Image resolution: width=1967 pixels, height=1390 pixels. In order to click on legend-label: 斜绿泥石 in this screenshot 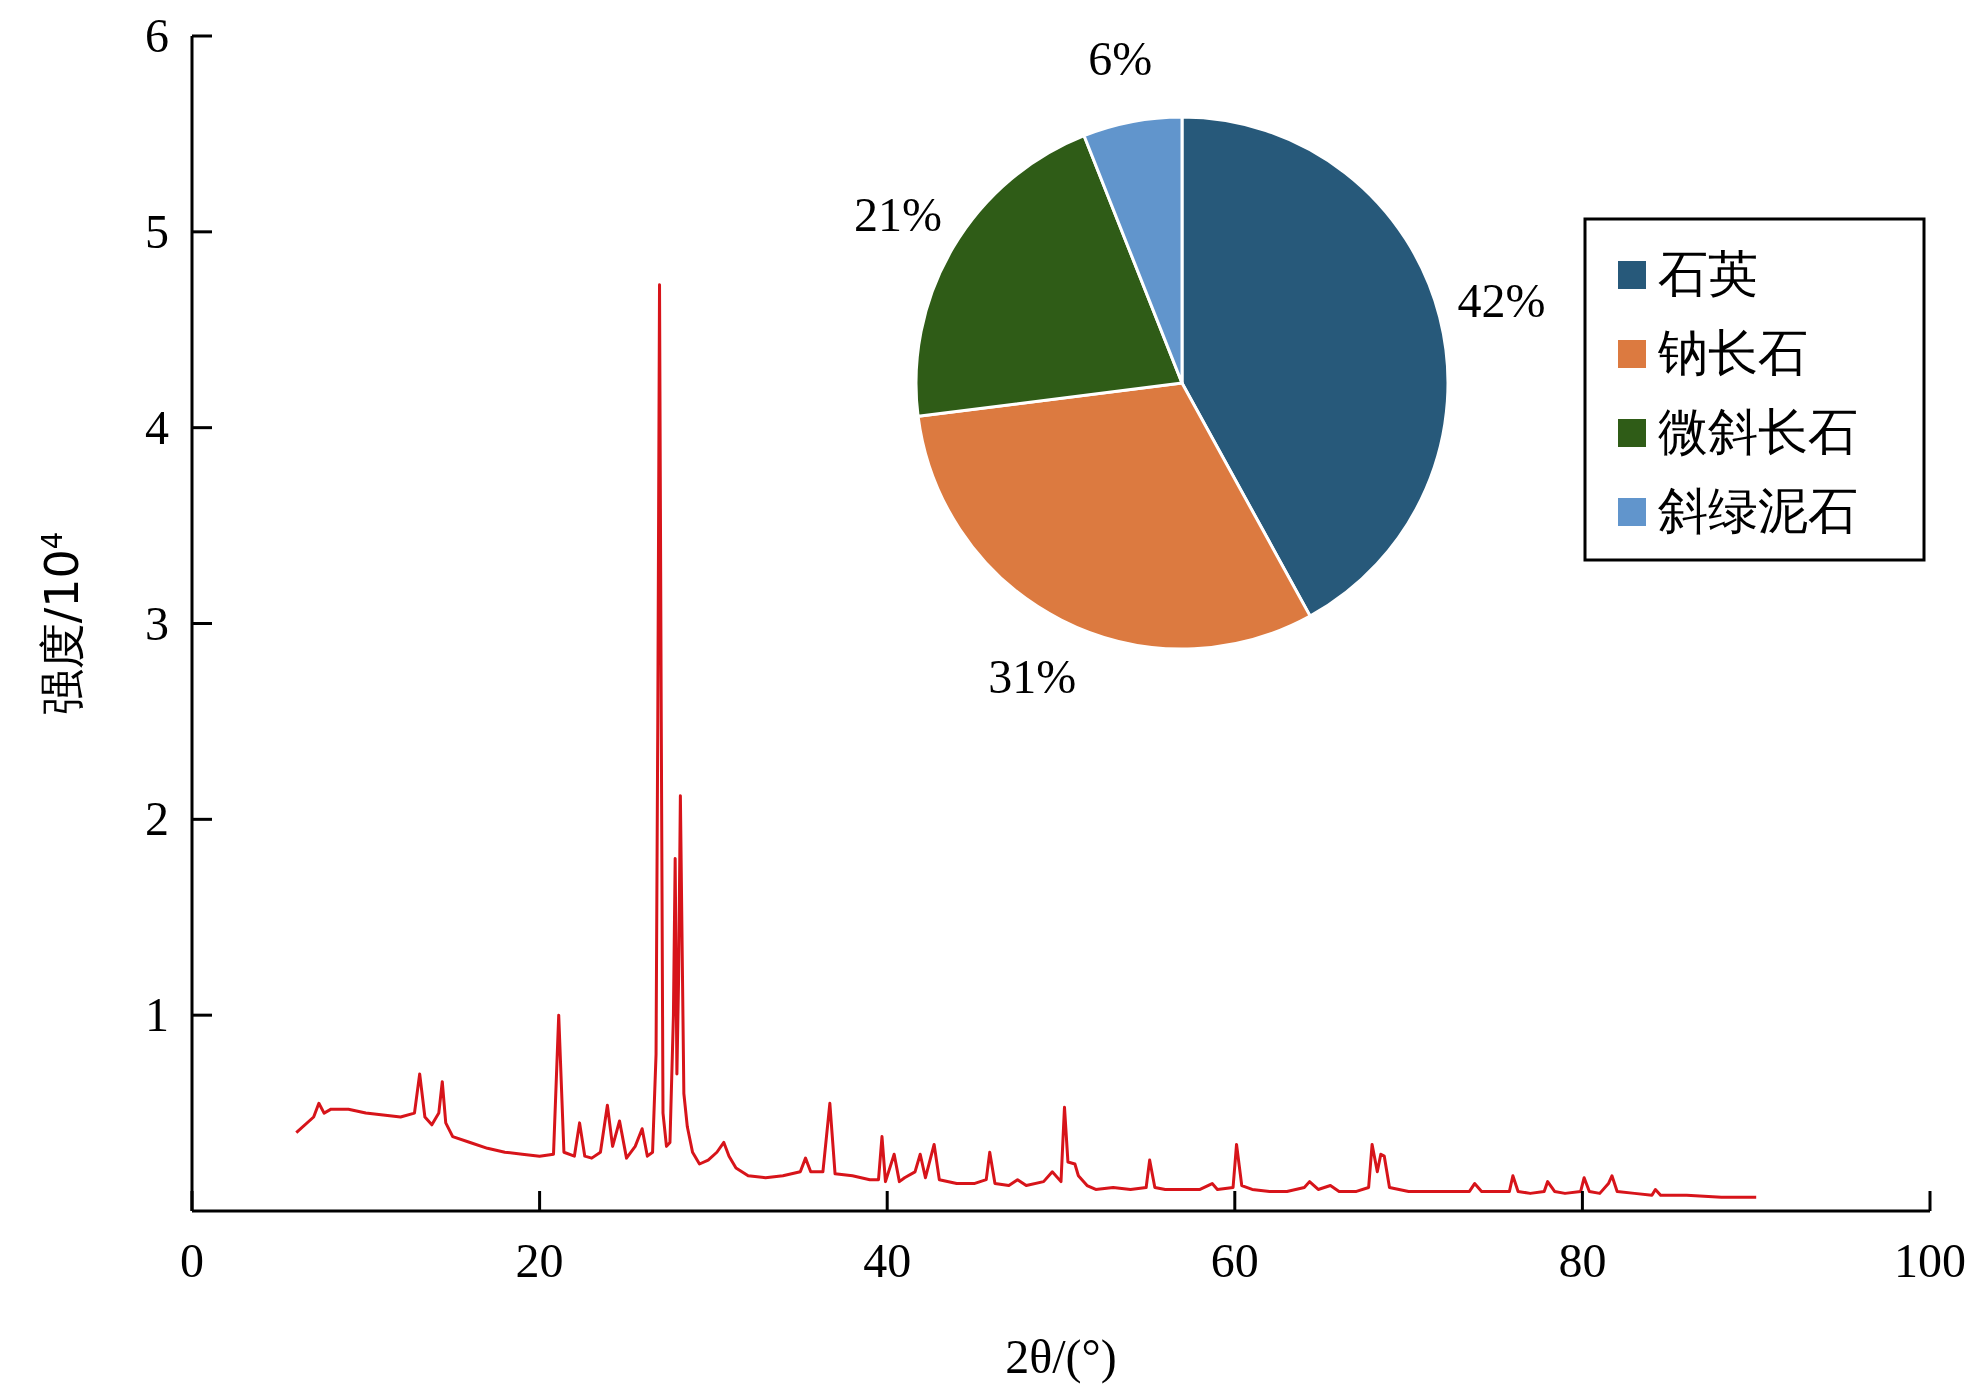, I will do `click(1758, 511)`.